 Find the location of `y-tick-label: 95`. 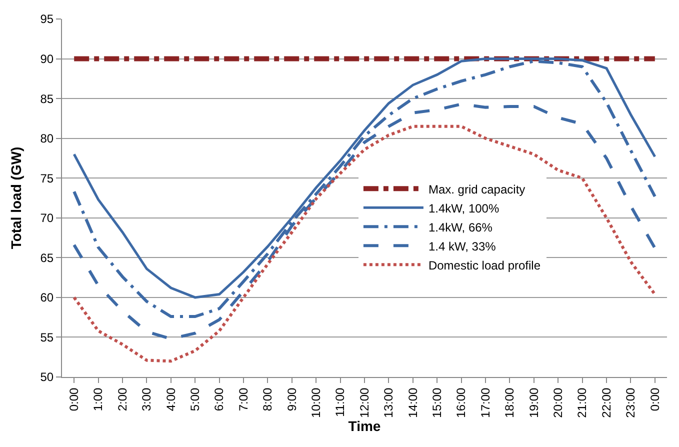

y-tick-label: 95 is located at coordinates (47, 19).